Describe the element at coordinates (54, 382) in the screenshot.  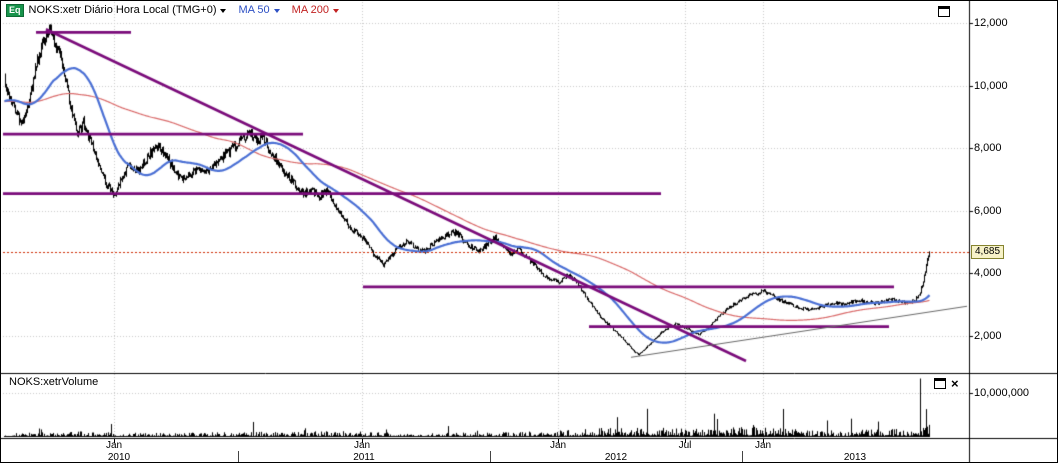
I see `volume-pane-title: NOKS:xetrVolume` at that location.